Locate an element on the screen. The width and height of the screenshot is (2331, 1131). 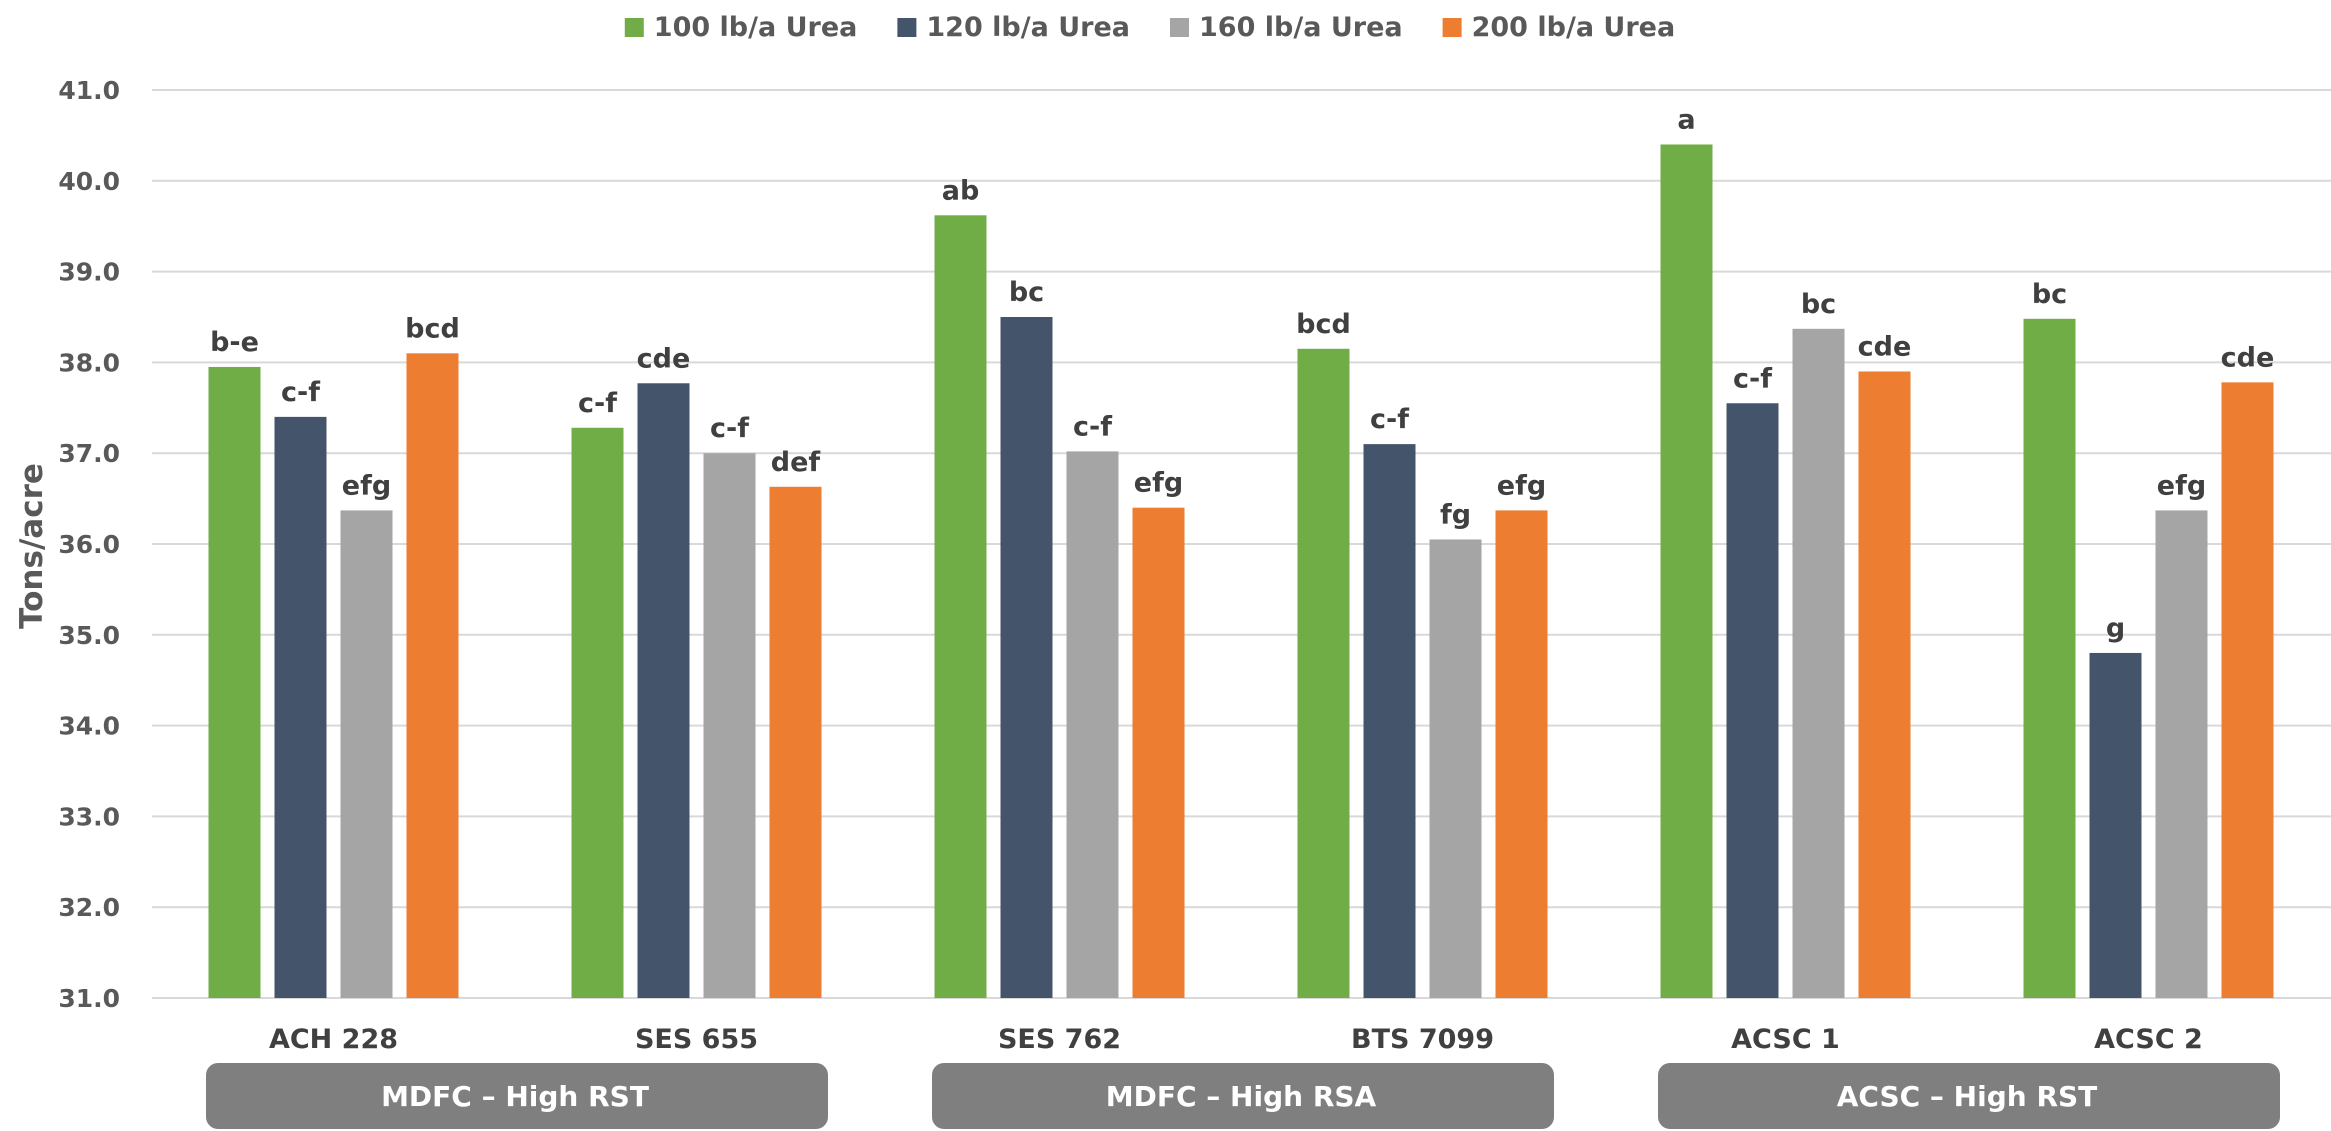
group-band-label: MDFC – High RST is located at coordinates (515, 1096).